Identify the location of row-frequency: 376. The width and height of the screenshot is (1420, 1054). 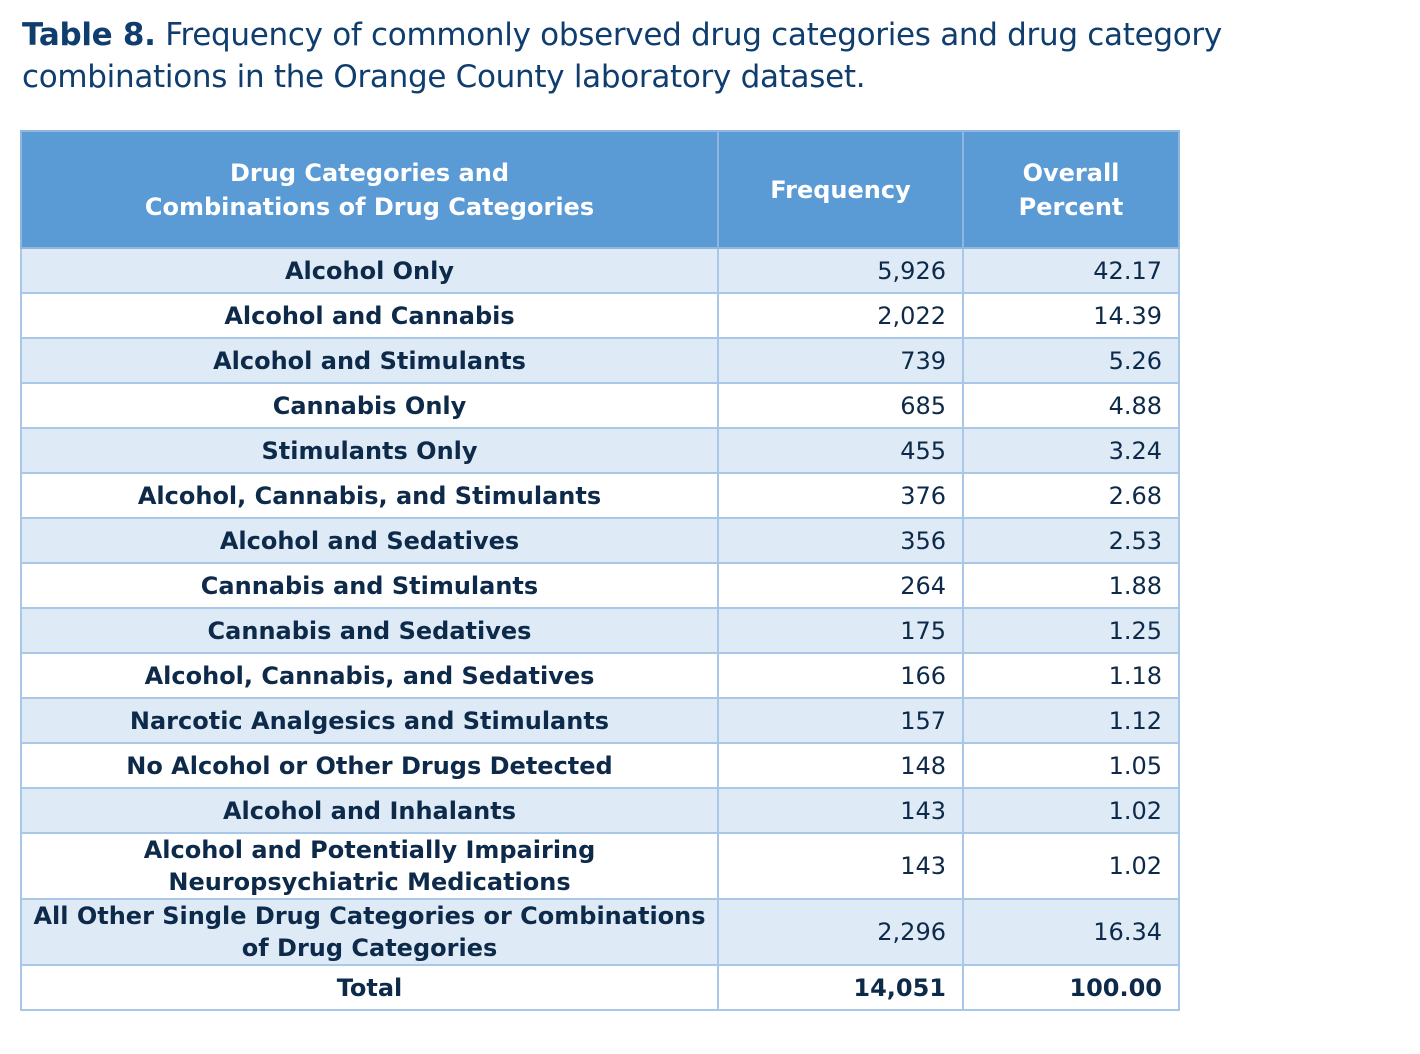
(840, 495).